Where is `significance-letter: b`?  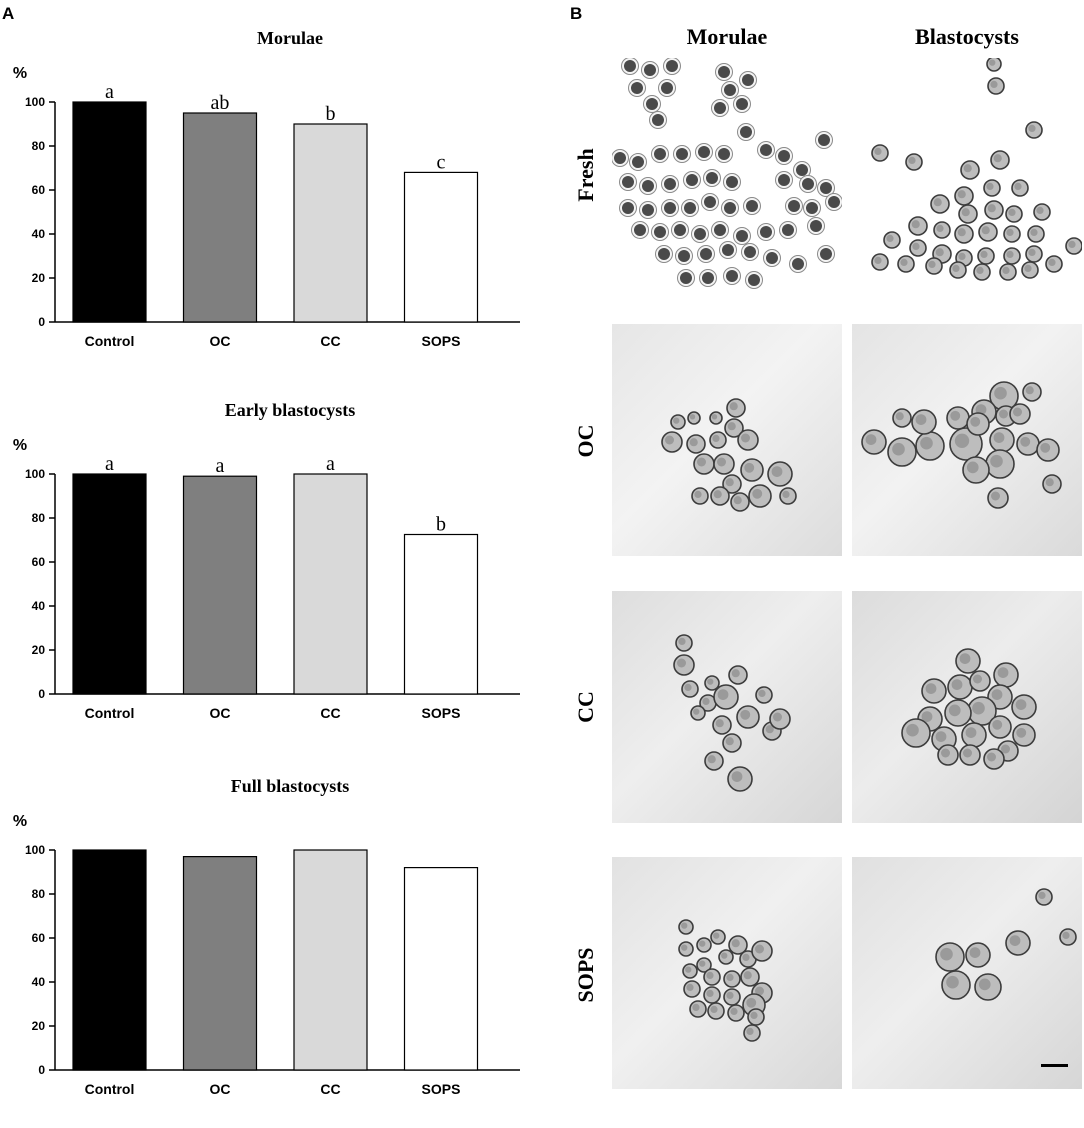
significance-letter: b is located at coordinates (441, 525).